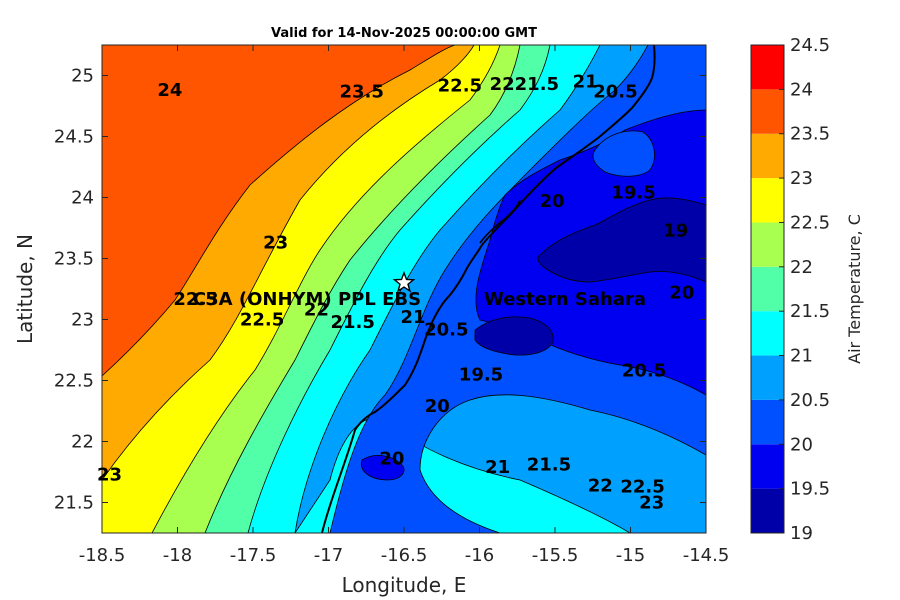 The height and width of the screenshot is (600, 900). What do you see at coordinates (801, 444) in the screenshot?
I see `colorbar-tick-label: 20` at bounding box center [801, 444].